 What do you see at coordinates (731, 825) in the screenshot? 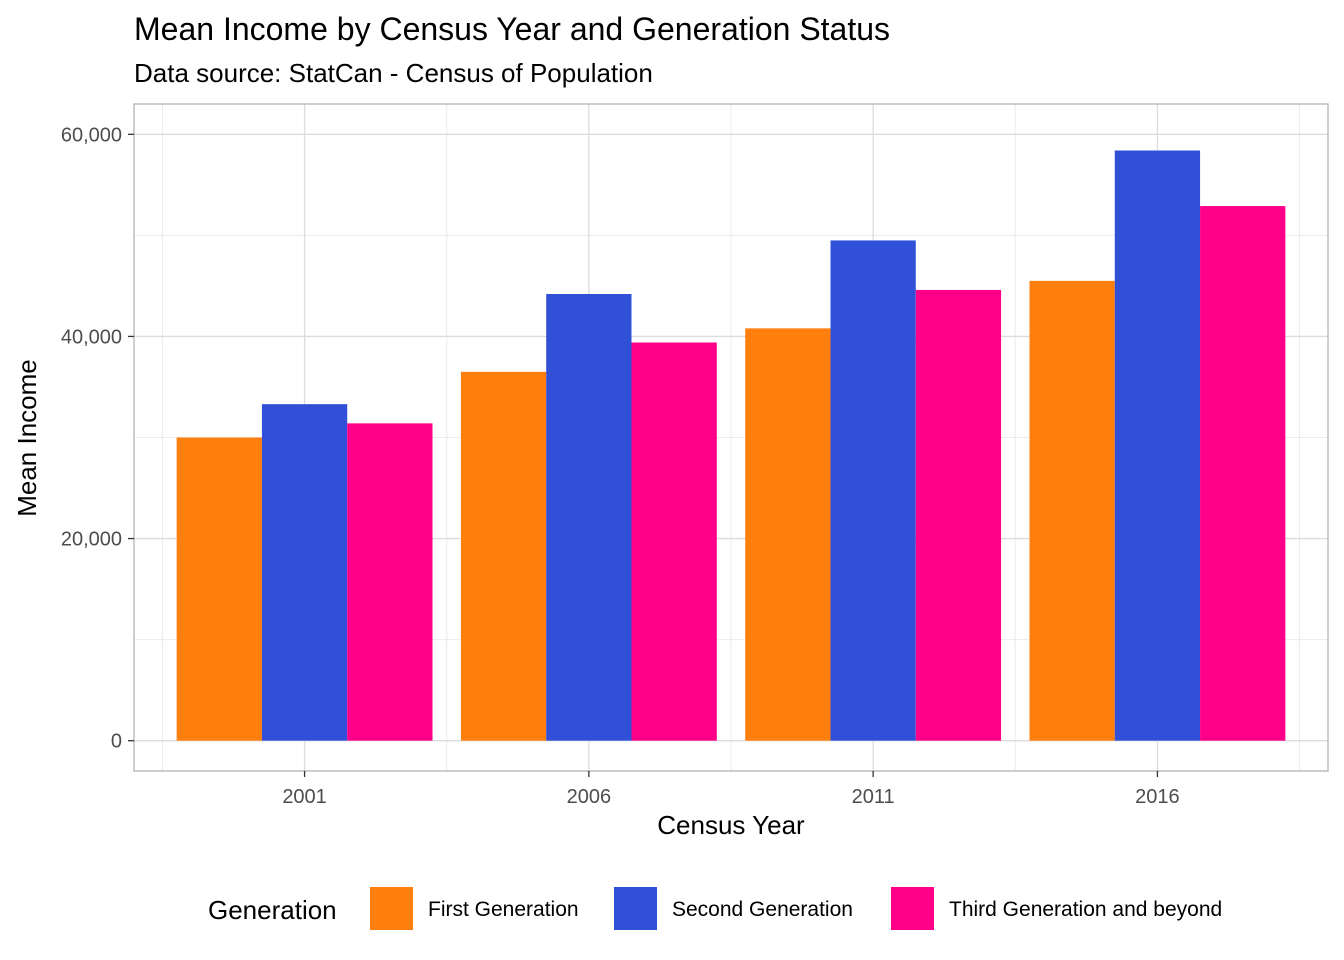
I see `x-axis-title: Census Year` at bounding box center [731, 825].